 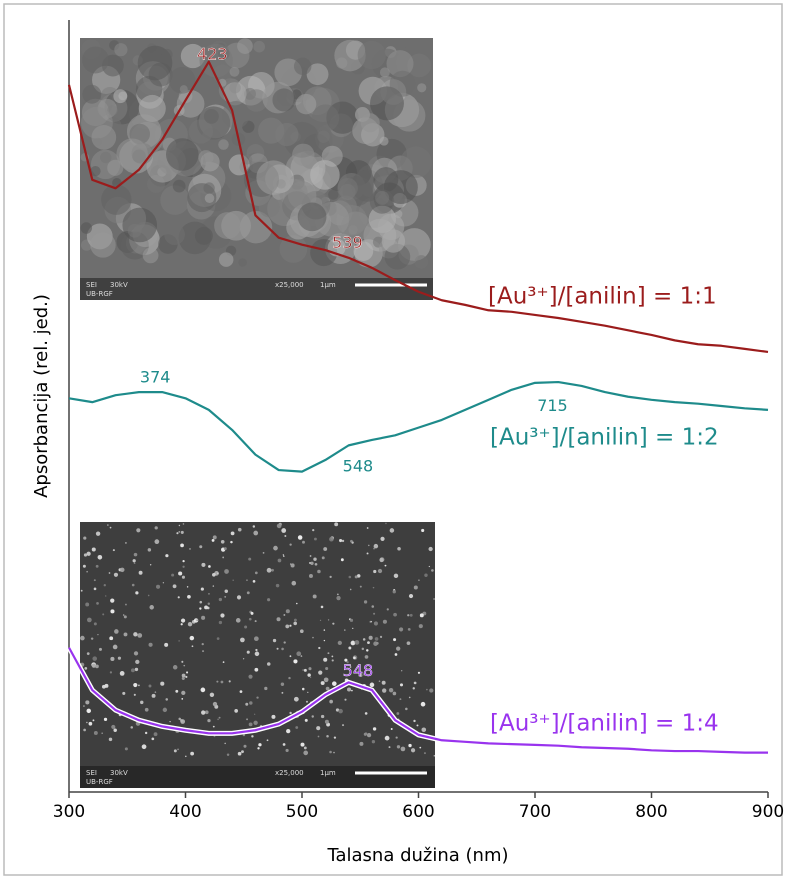 What do you see at coordinates (651, 812) in the screenshot?
I see `x-tick-label: 800` at bounding box center [651, 812].